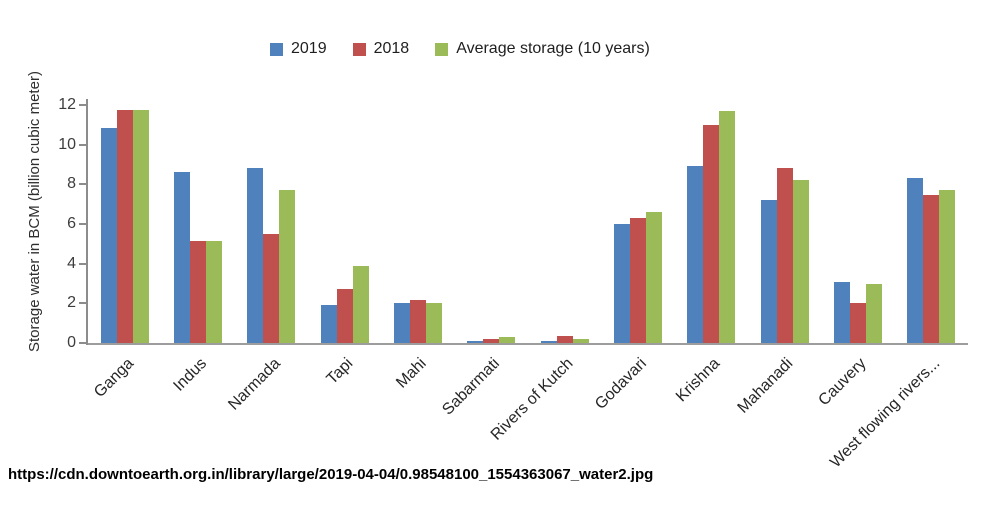  Describe the element at coordinates (433, 323) in the screenshot. I see `bar-average-storage-10-years-mahi` at that location.